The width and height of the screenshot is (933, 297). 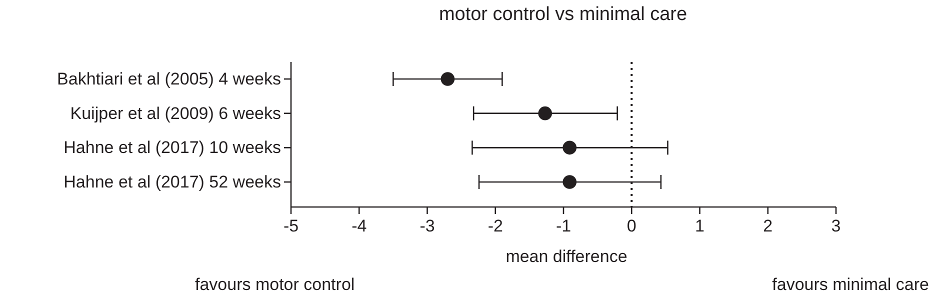 What do you see at coordinates (495, 226) in the screenshot?
I see `x-tick-label: -2` at bounding box center [495, 226].